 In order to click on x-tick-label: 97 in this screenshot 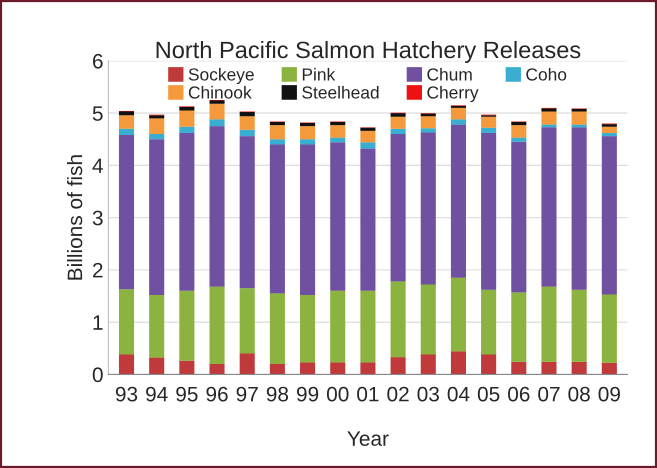, I will do `click(247, 394)`.